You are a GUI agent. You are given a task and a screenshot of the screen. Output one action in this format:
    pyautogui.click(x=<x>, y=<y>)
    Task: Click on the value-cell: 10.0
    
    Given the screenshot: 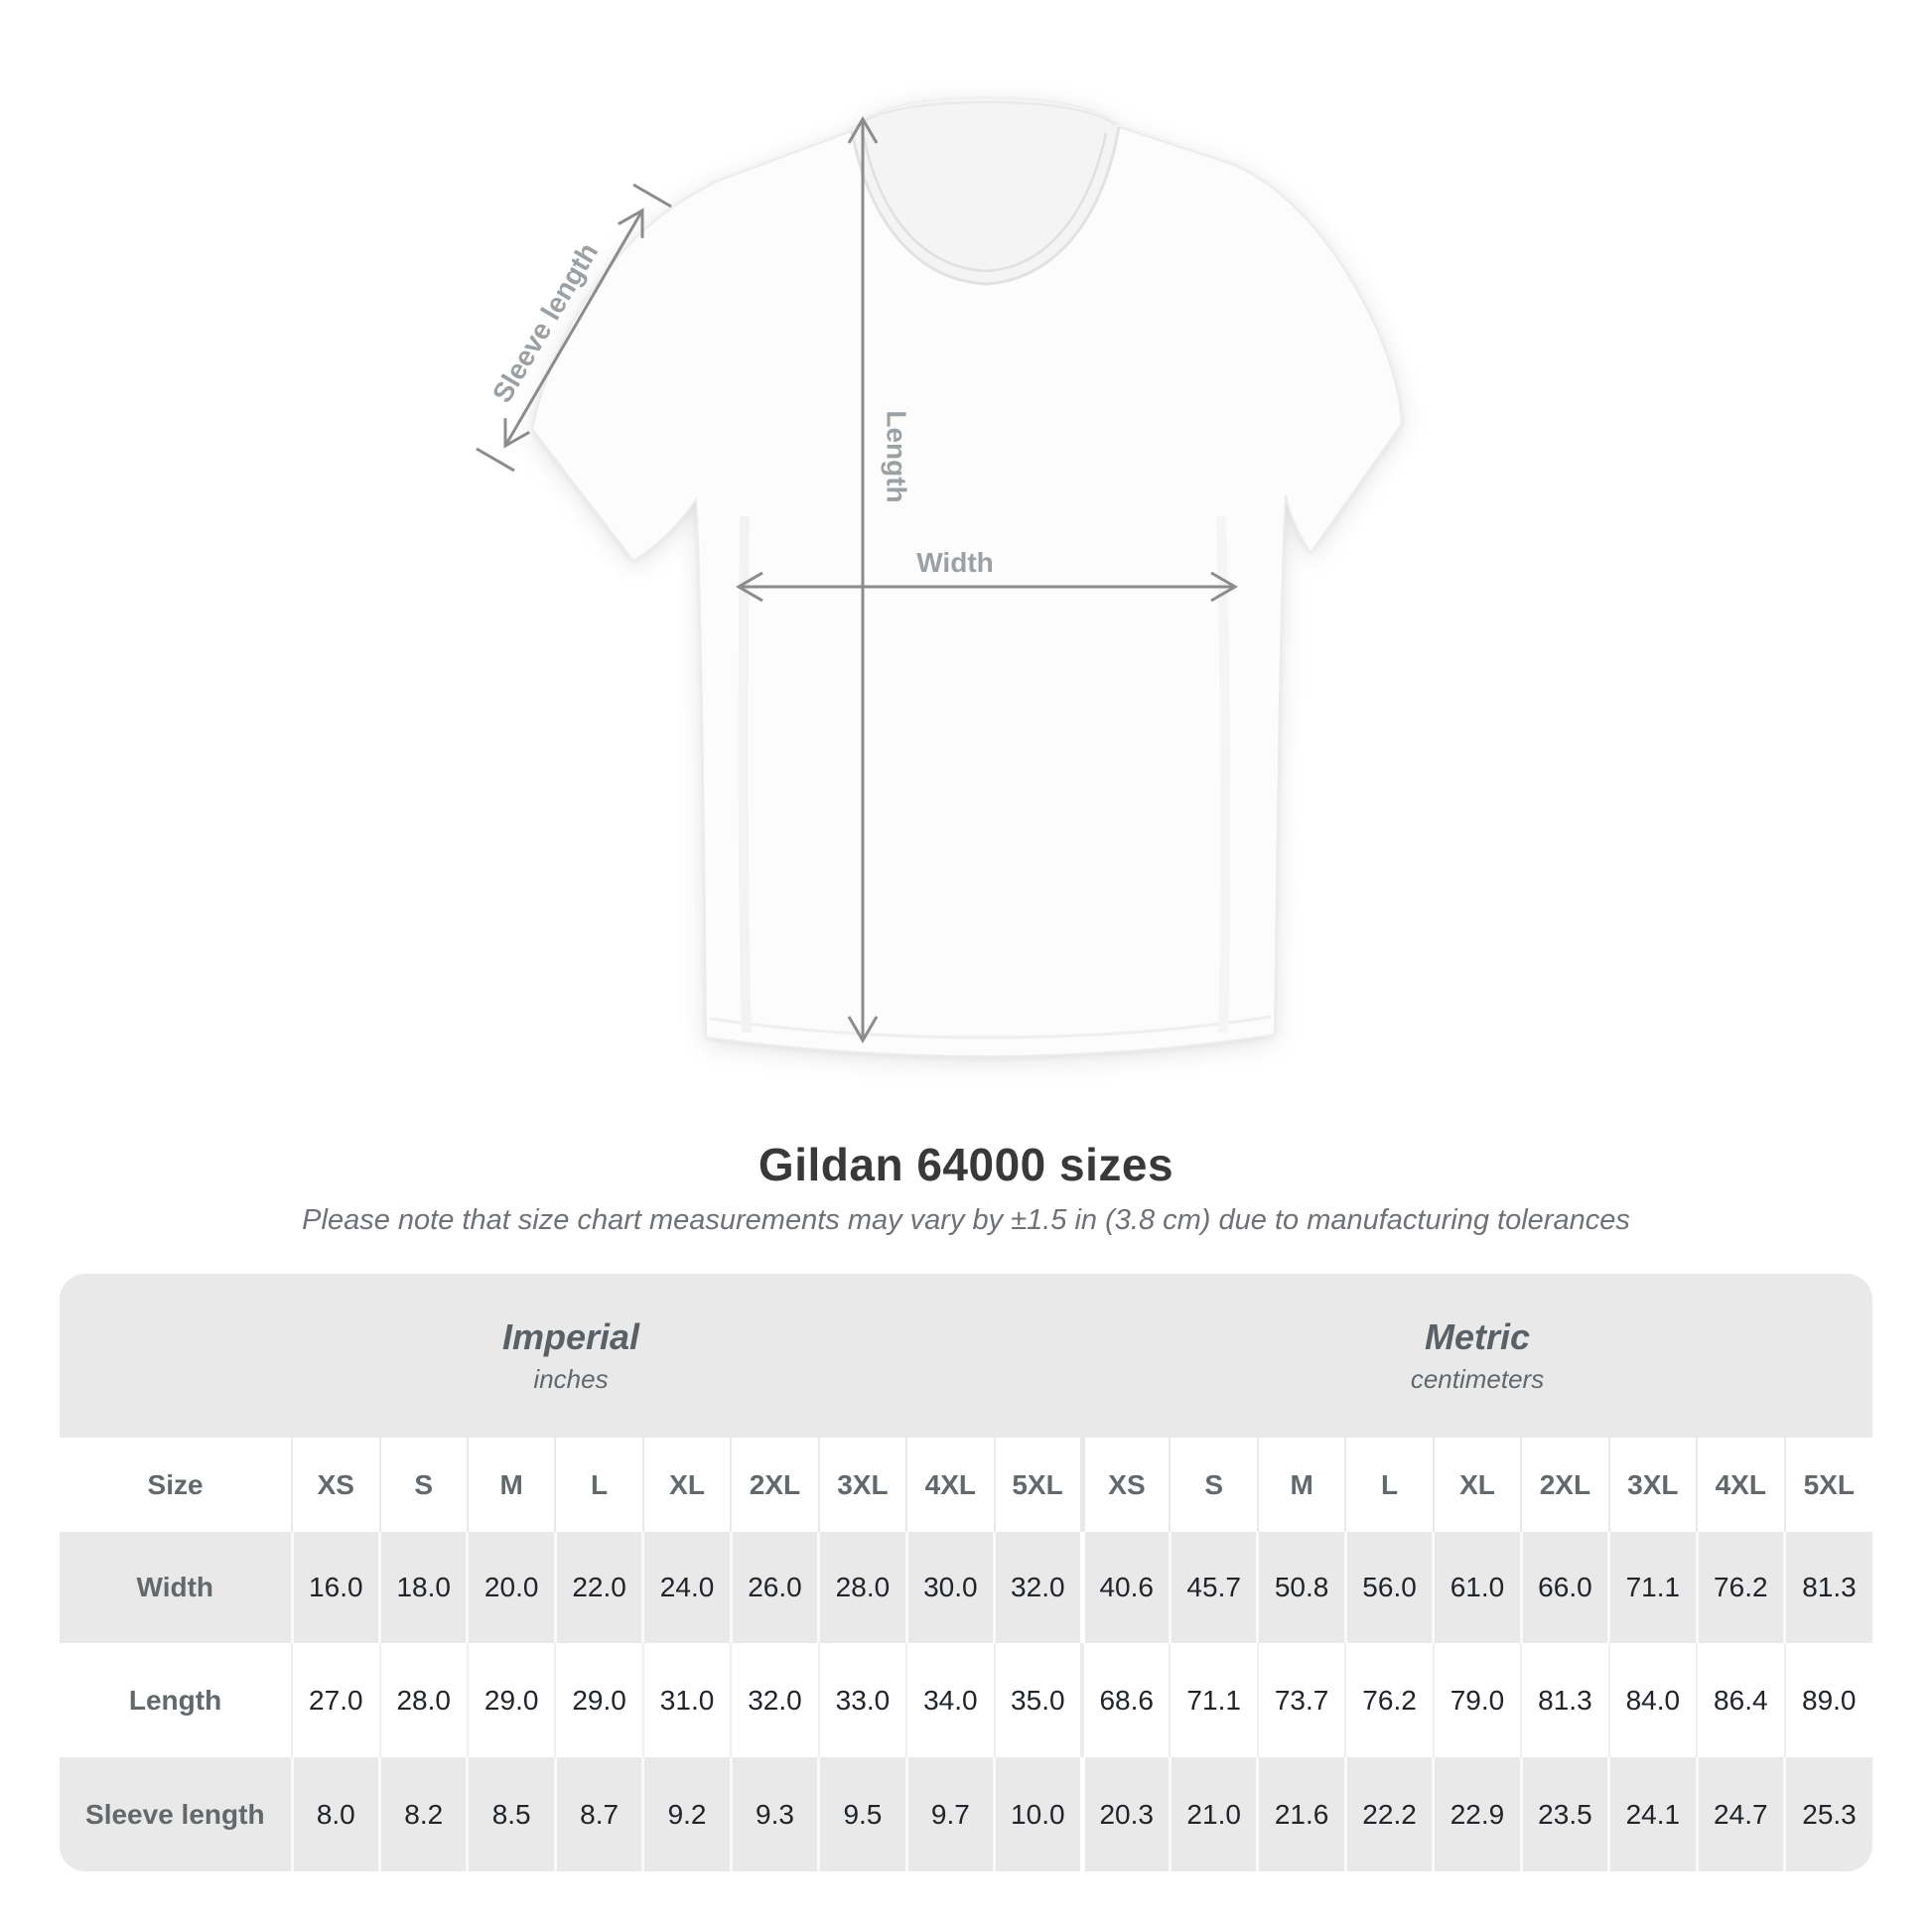 What is the action you would take?
    pyautogui.click(x=1038, y=1814)
    